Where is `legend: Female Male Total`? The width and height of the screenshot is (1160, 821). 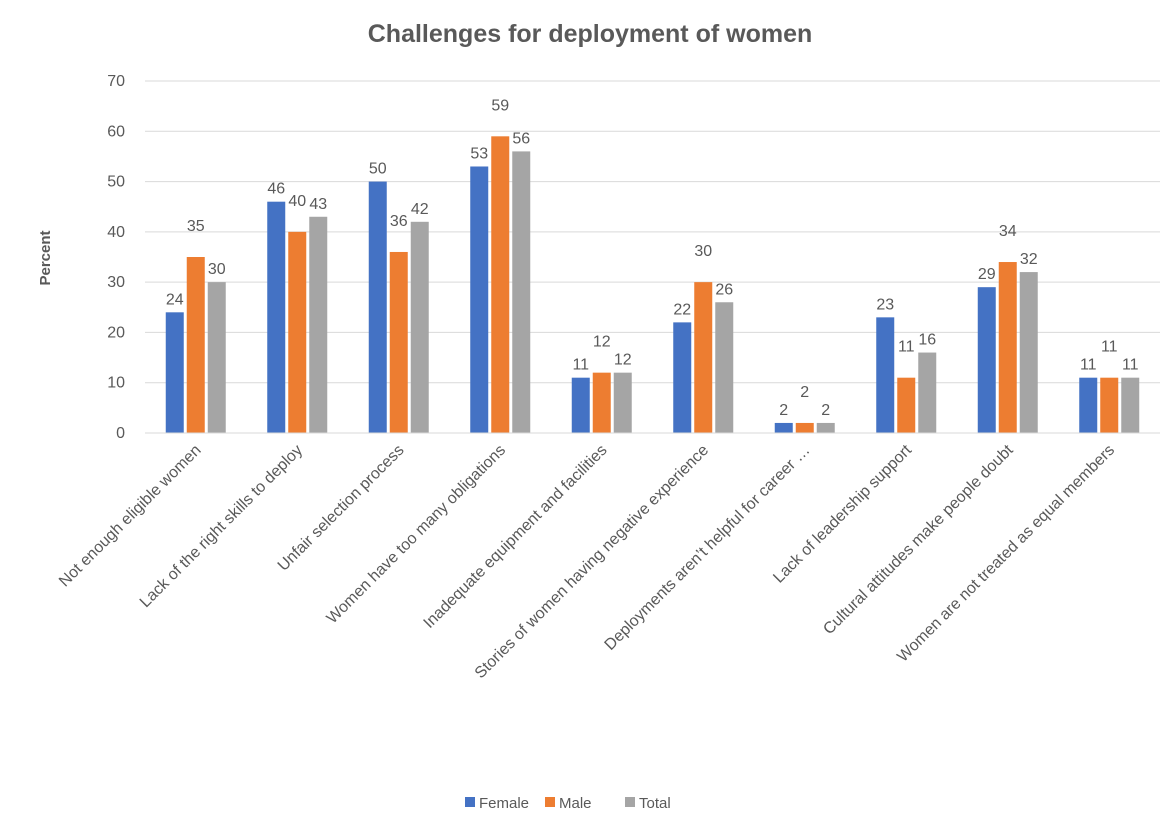 legend: Female Male Total is located at coordinates (568, 803).